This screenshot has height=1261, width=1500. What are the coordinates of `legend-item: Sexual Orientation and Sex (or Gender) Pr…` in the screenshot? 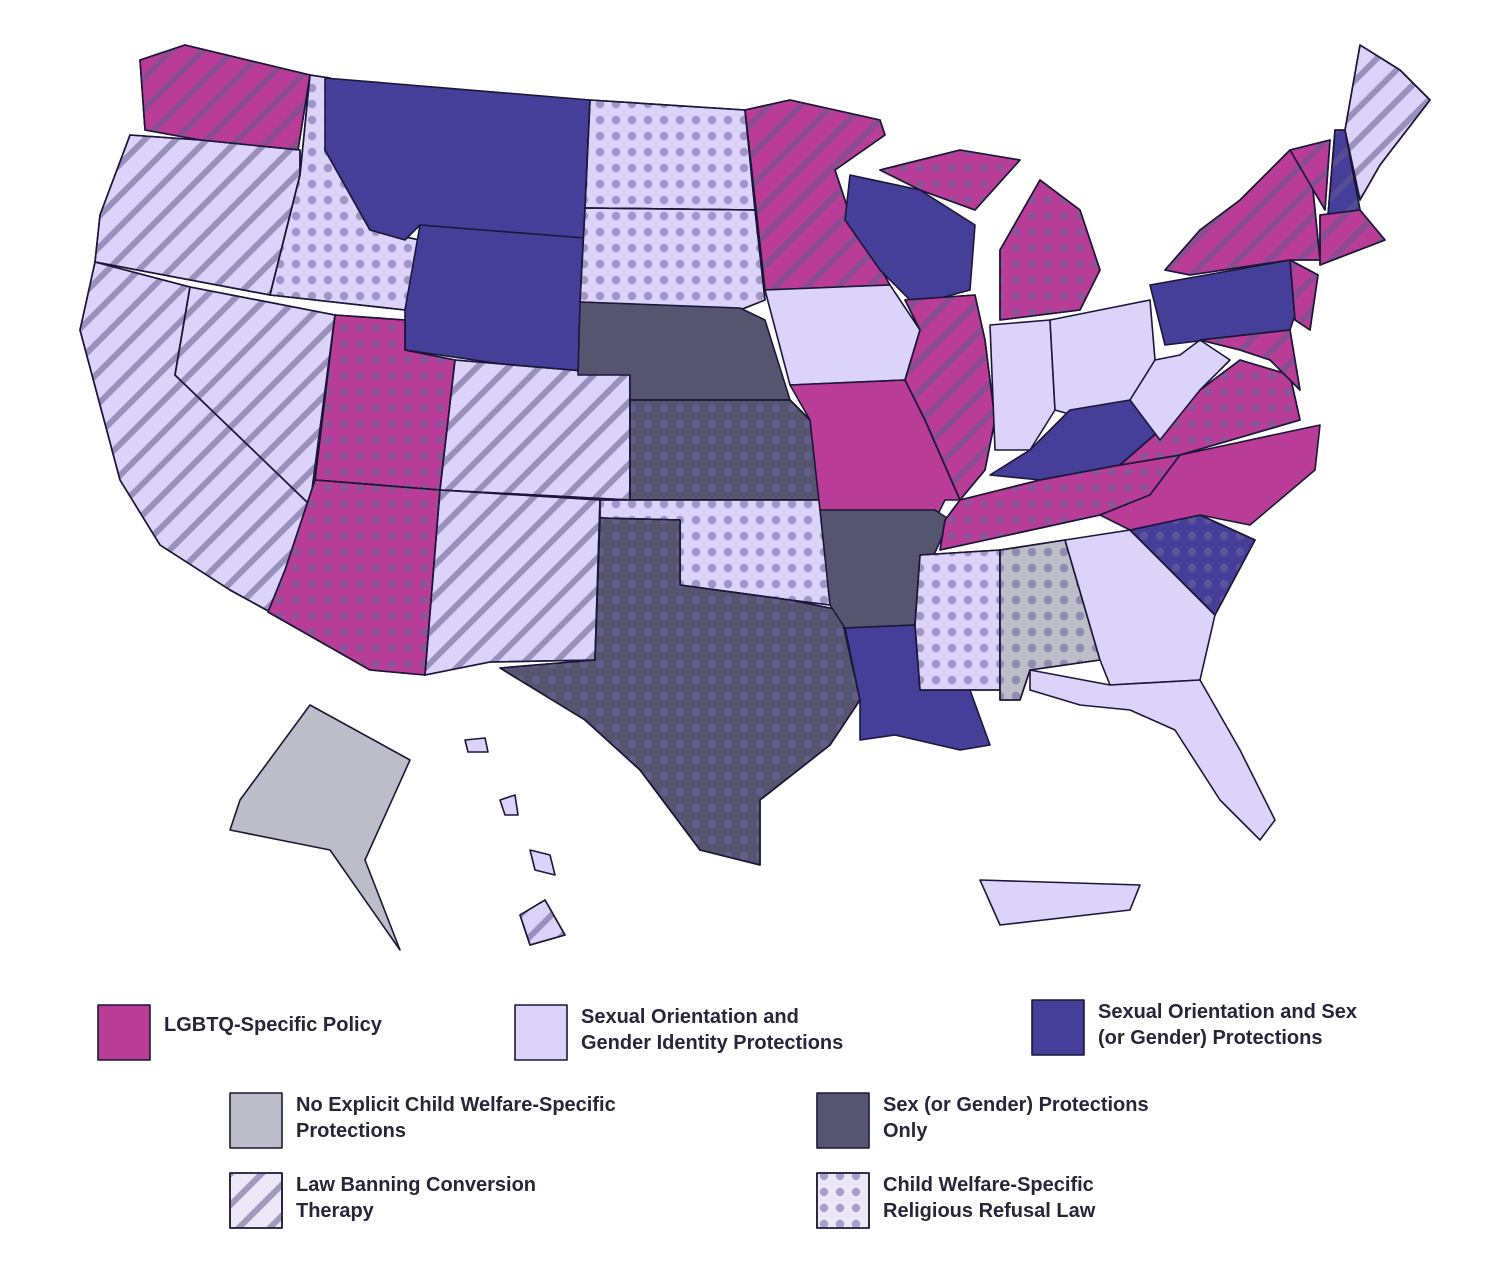 It's located at (1194, 1027).